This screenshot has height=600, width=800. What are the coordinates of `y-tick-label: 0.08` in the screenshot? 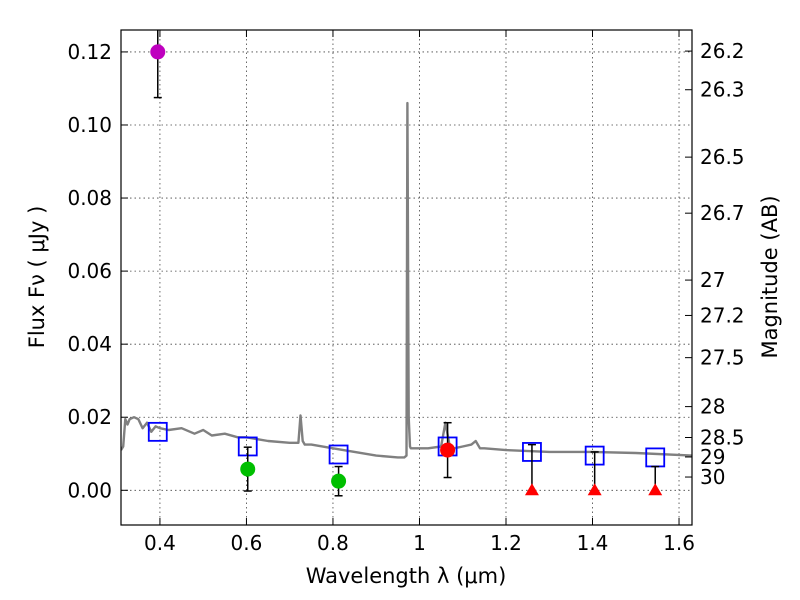 It's located at (89, 198).